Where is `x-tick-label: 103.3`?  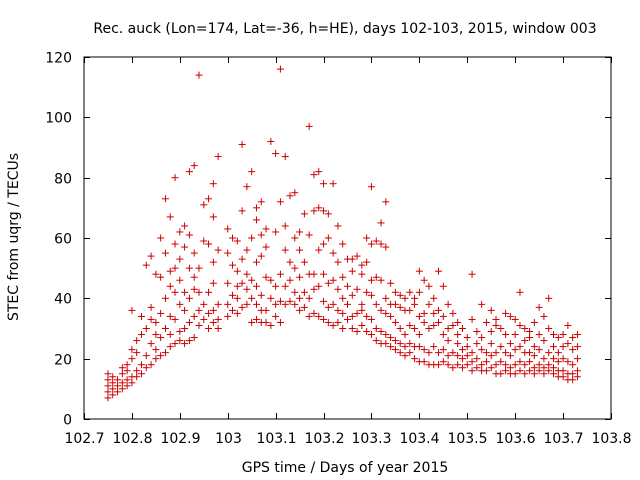 x-tick-label: 103.3 is located at coordinates (371, 439).